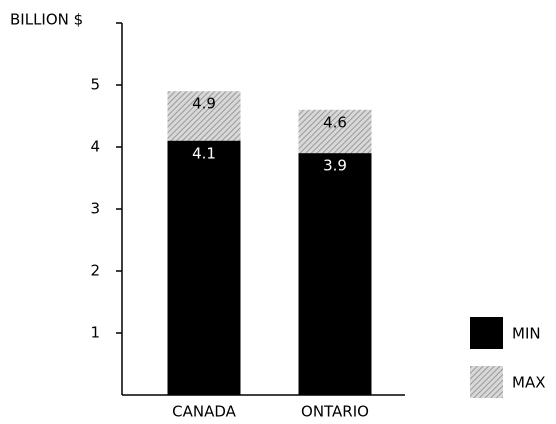  I want to click on value-label: 4.6, so click(335, 122).